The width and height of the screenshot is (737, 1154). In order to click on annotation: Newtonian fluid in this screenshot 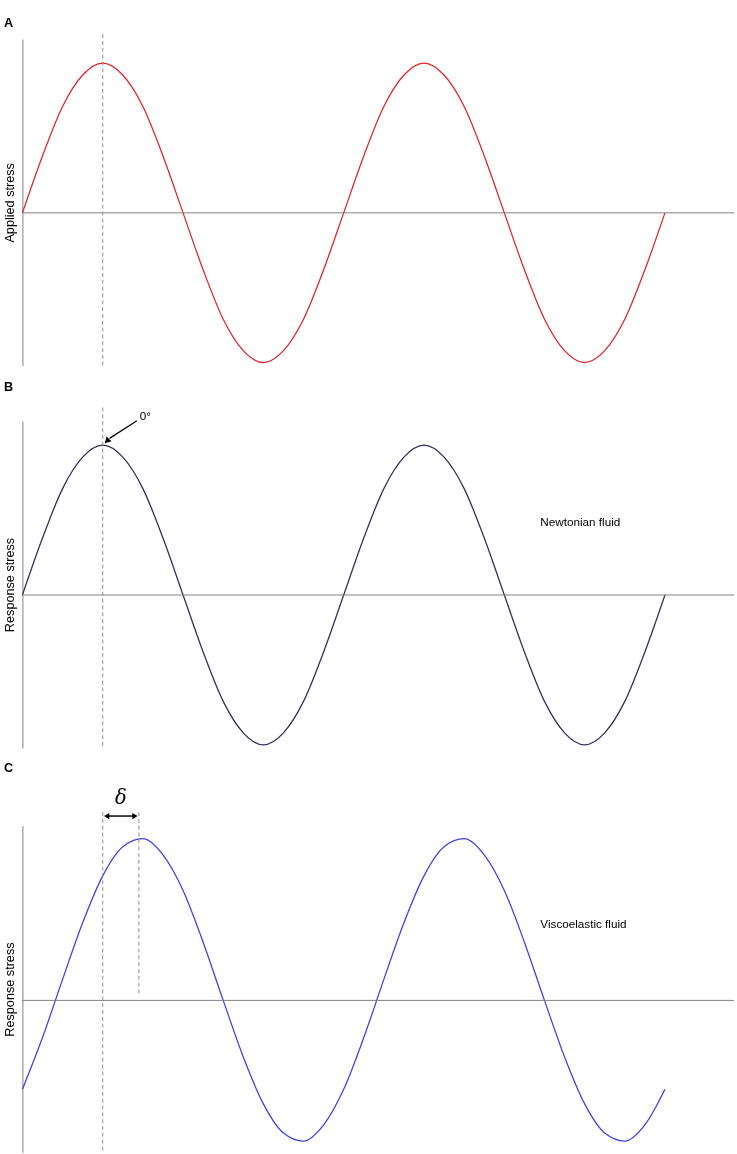, I will do `click(580, 522)`.